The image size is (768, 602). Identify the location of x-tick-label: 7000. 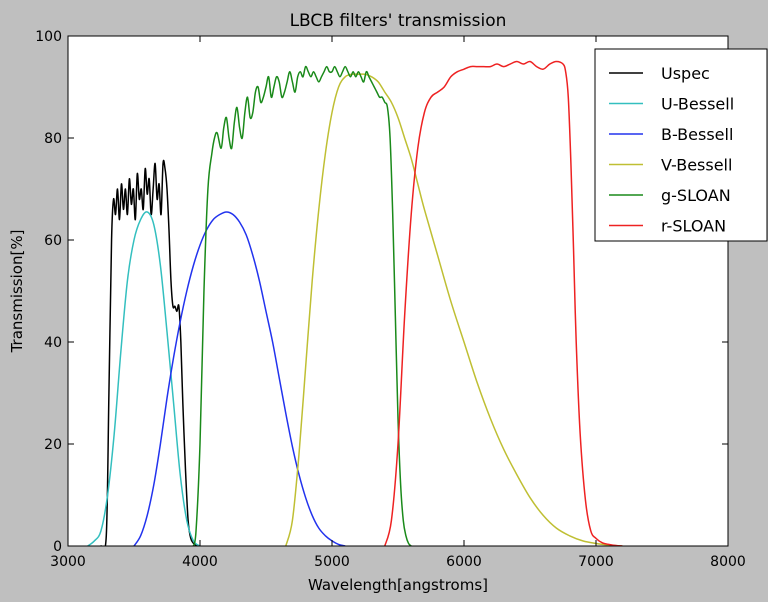
(596, 562).